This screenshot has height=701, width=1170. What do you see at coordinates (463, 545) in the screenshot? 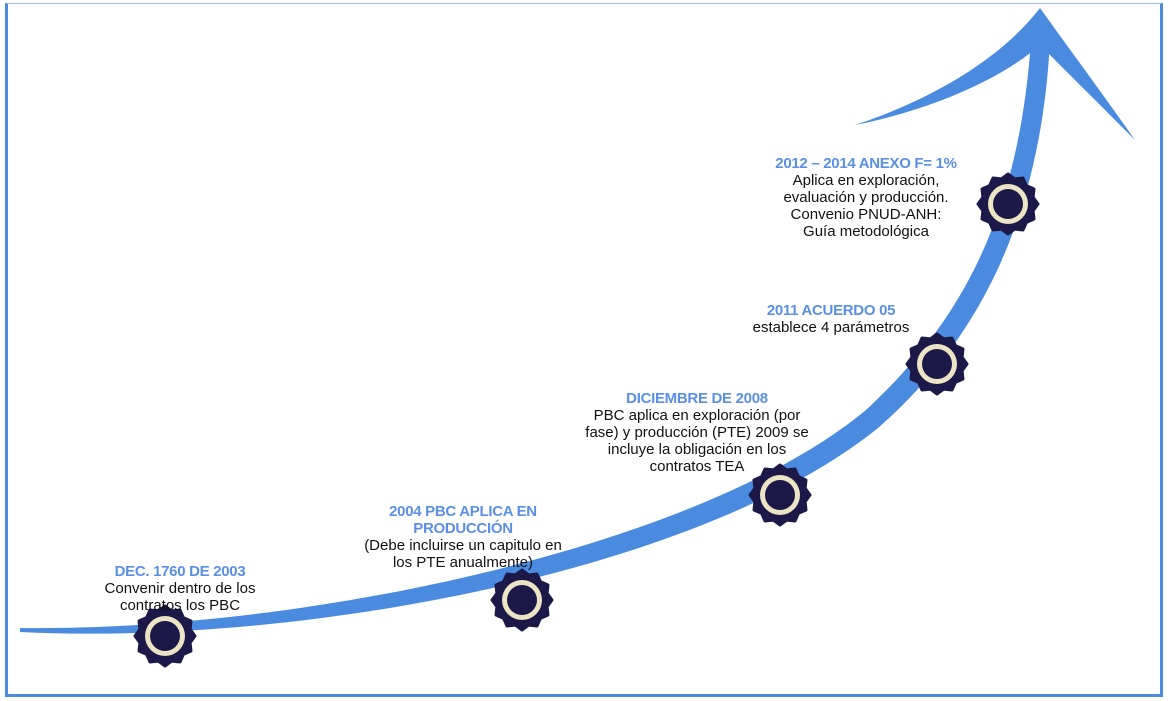
I see `milestone-text: (Debe incluirse un capitulo en` at bounding box center [463, 545].